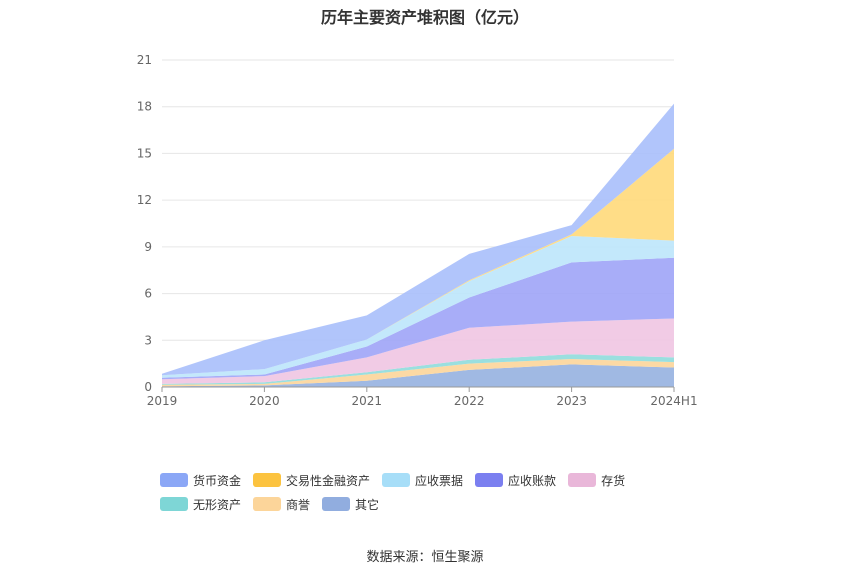 Image resolution: width=850 pixels, height=575 pixels. Describe the element at coordinates (571, 401) in the screenshot. I see `x-tick-label: 2023` at that location.